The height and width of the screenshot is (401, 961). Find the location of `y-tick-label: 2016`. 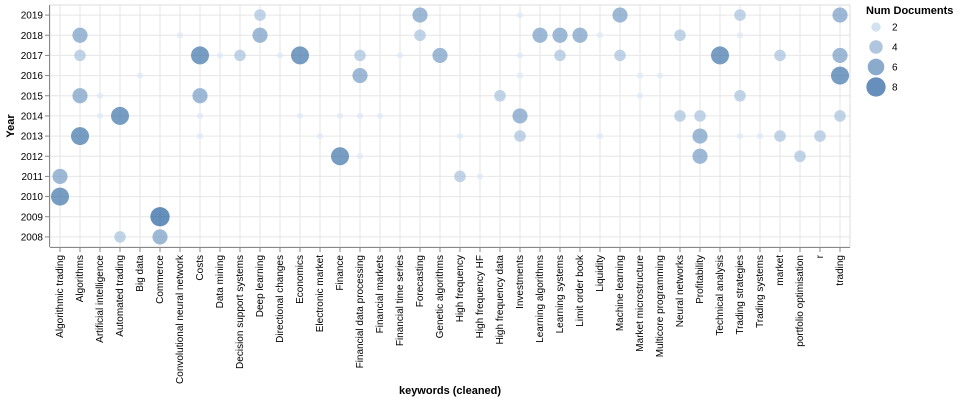

y-tick-label: 2016 is located at coordinates (32, 76).